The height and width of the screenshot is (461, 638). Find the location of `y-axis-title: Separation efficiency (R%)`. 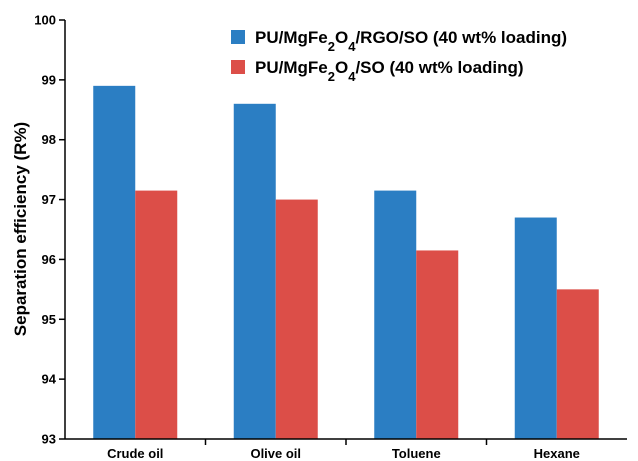

y-axis-title: Separation efficiency (R%) is located at coordinates (20, 229).